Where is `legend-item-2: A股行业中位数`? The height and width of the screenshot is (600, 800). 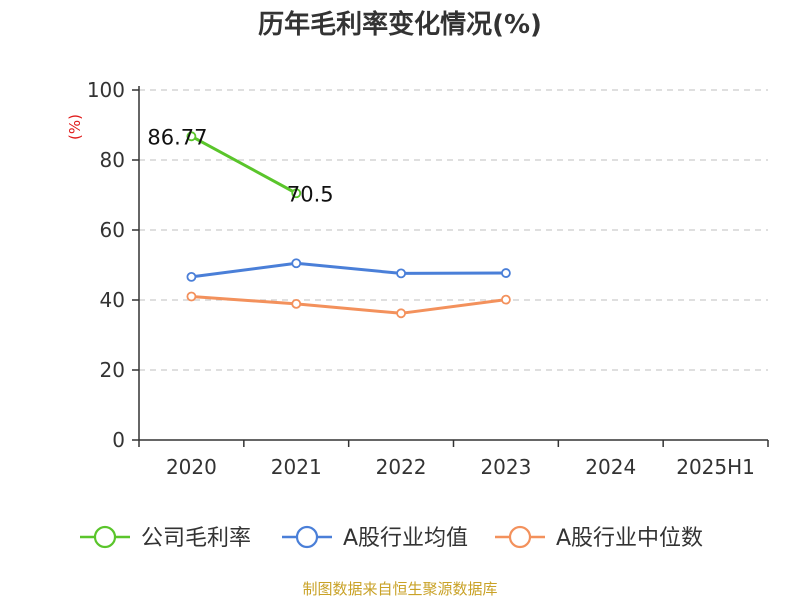 legend-item-2: A股行业中位数 is located at coordinates (599, 538).